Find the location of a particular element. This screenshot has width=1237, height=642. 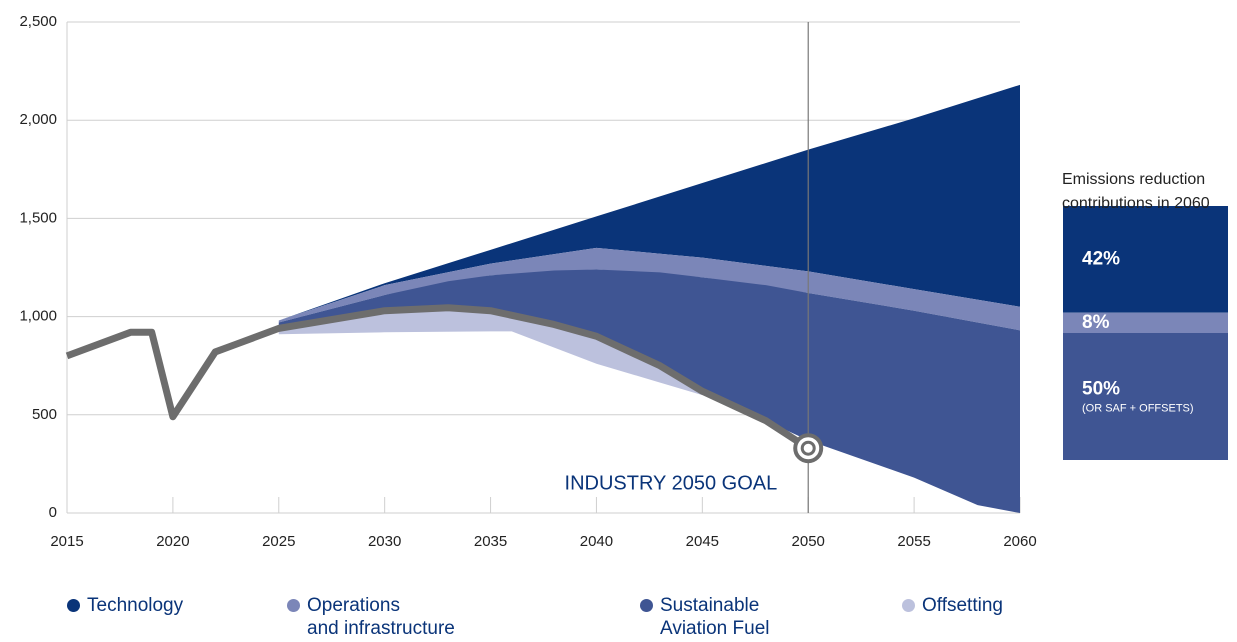

x-tick-label: 2035 is located at coordinates (490, 541).